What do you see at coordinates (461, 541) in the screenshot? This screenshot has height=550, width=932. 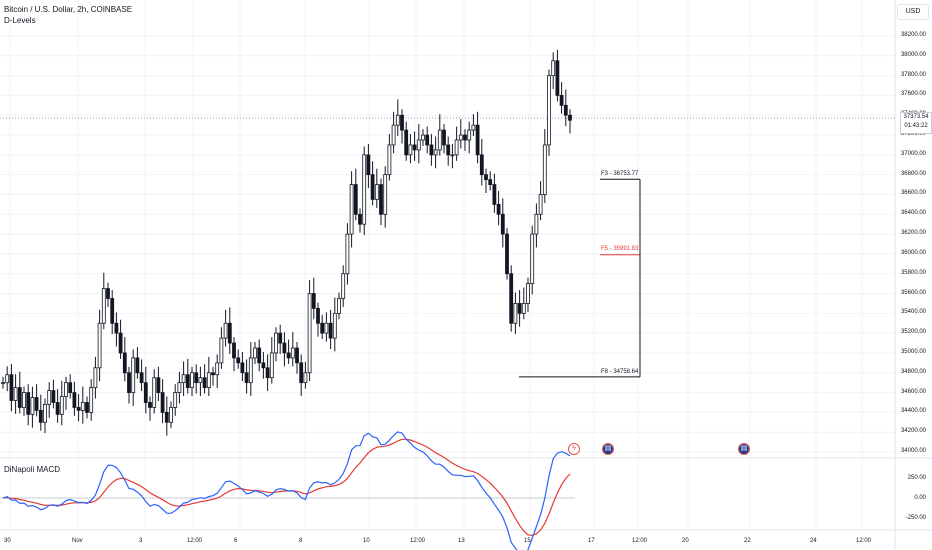 I see `time-tick: 13` at bounding box center [461, 541].